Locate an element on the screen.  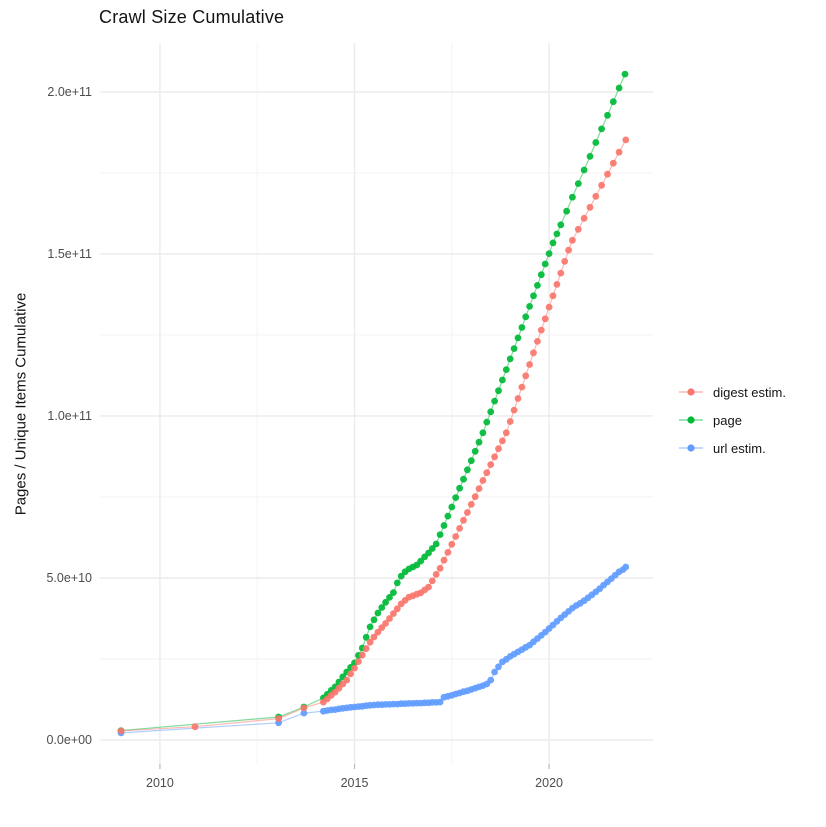
y-tick-label: 1.5e+11 is located at coordinates (69, 254).